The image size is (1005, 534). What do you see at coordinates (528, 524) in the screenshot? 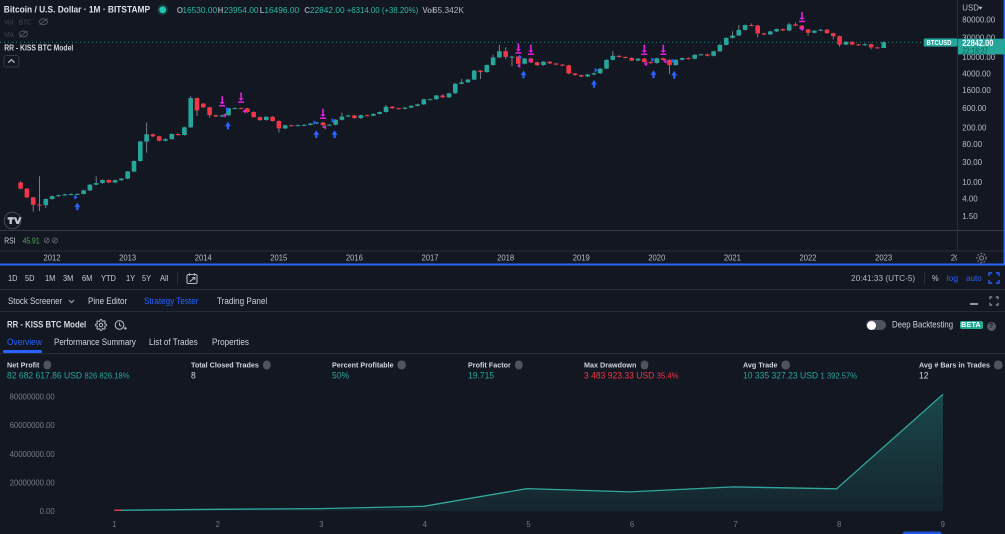
I see `svg-text: 5` at bounding box center [528, 524].